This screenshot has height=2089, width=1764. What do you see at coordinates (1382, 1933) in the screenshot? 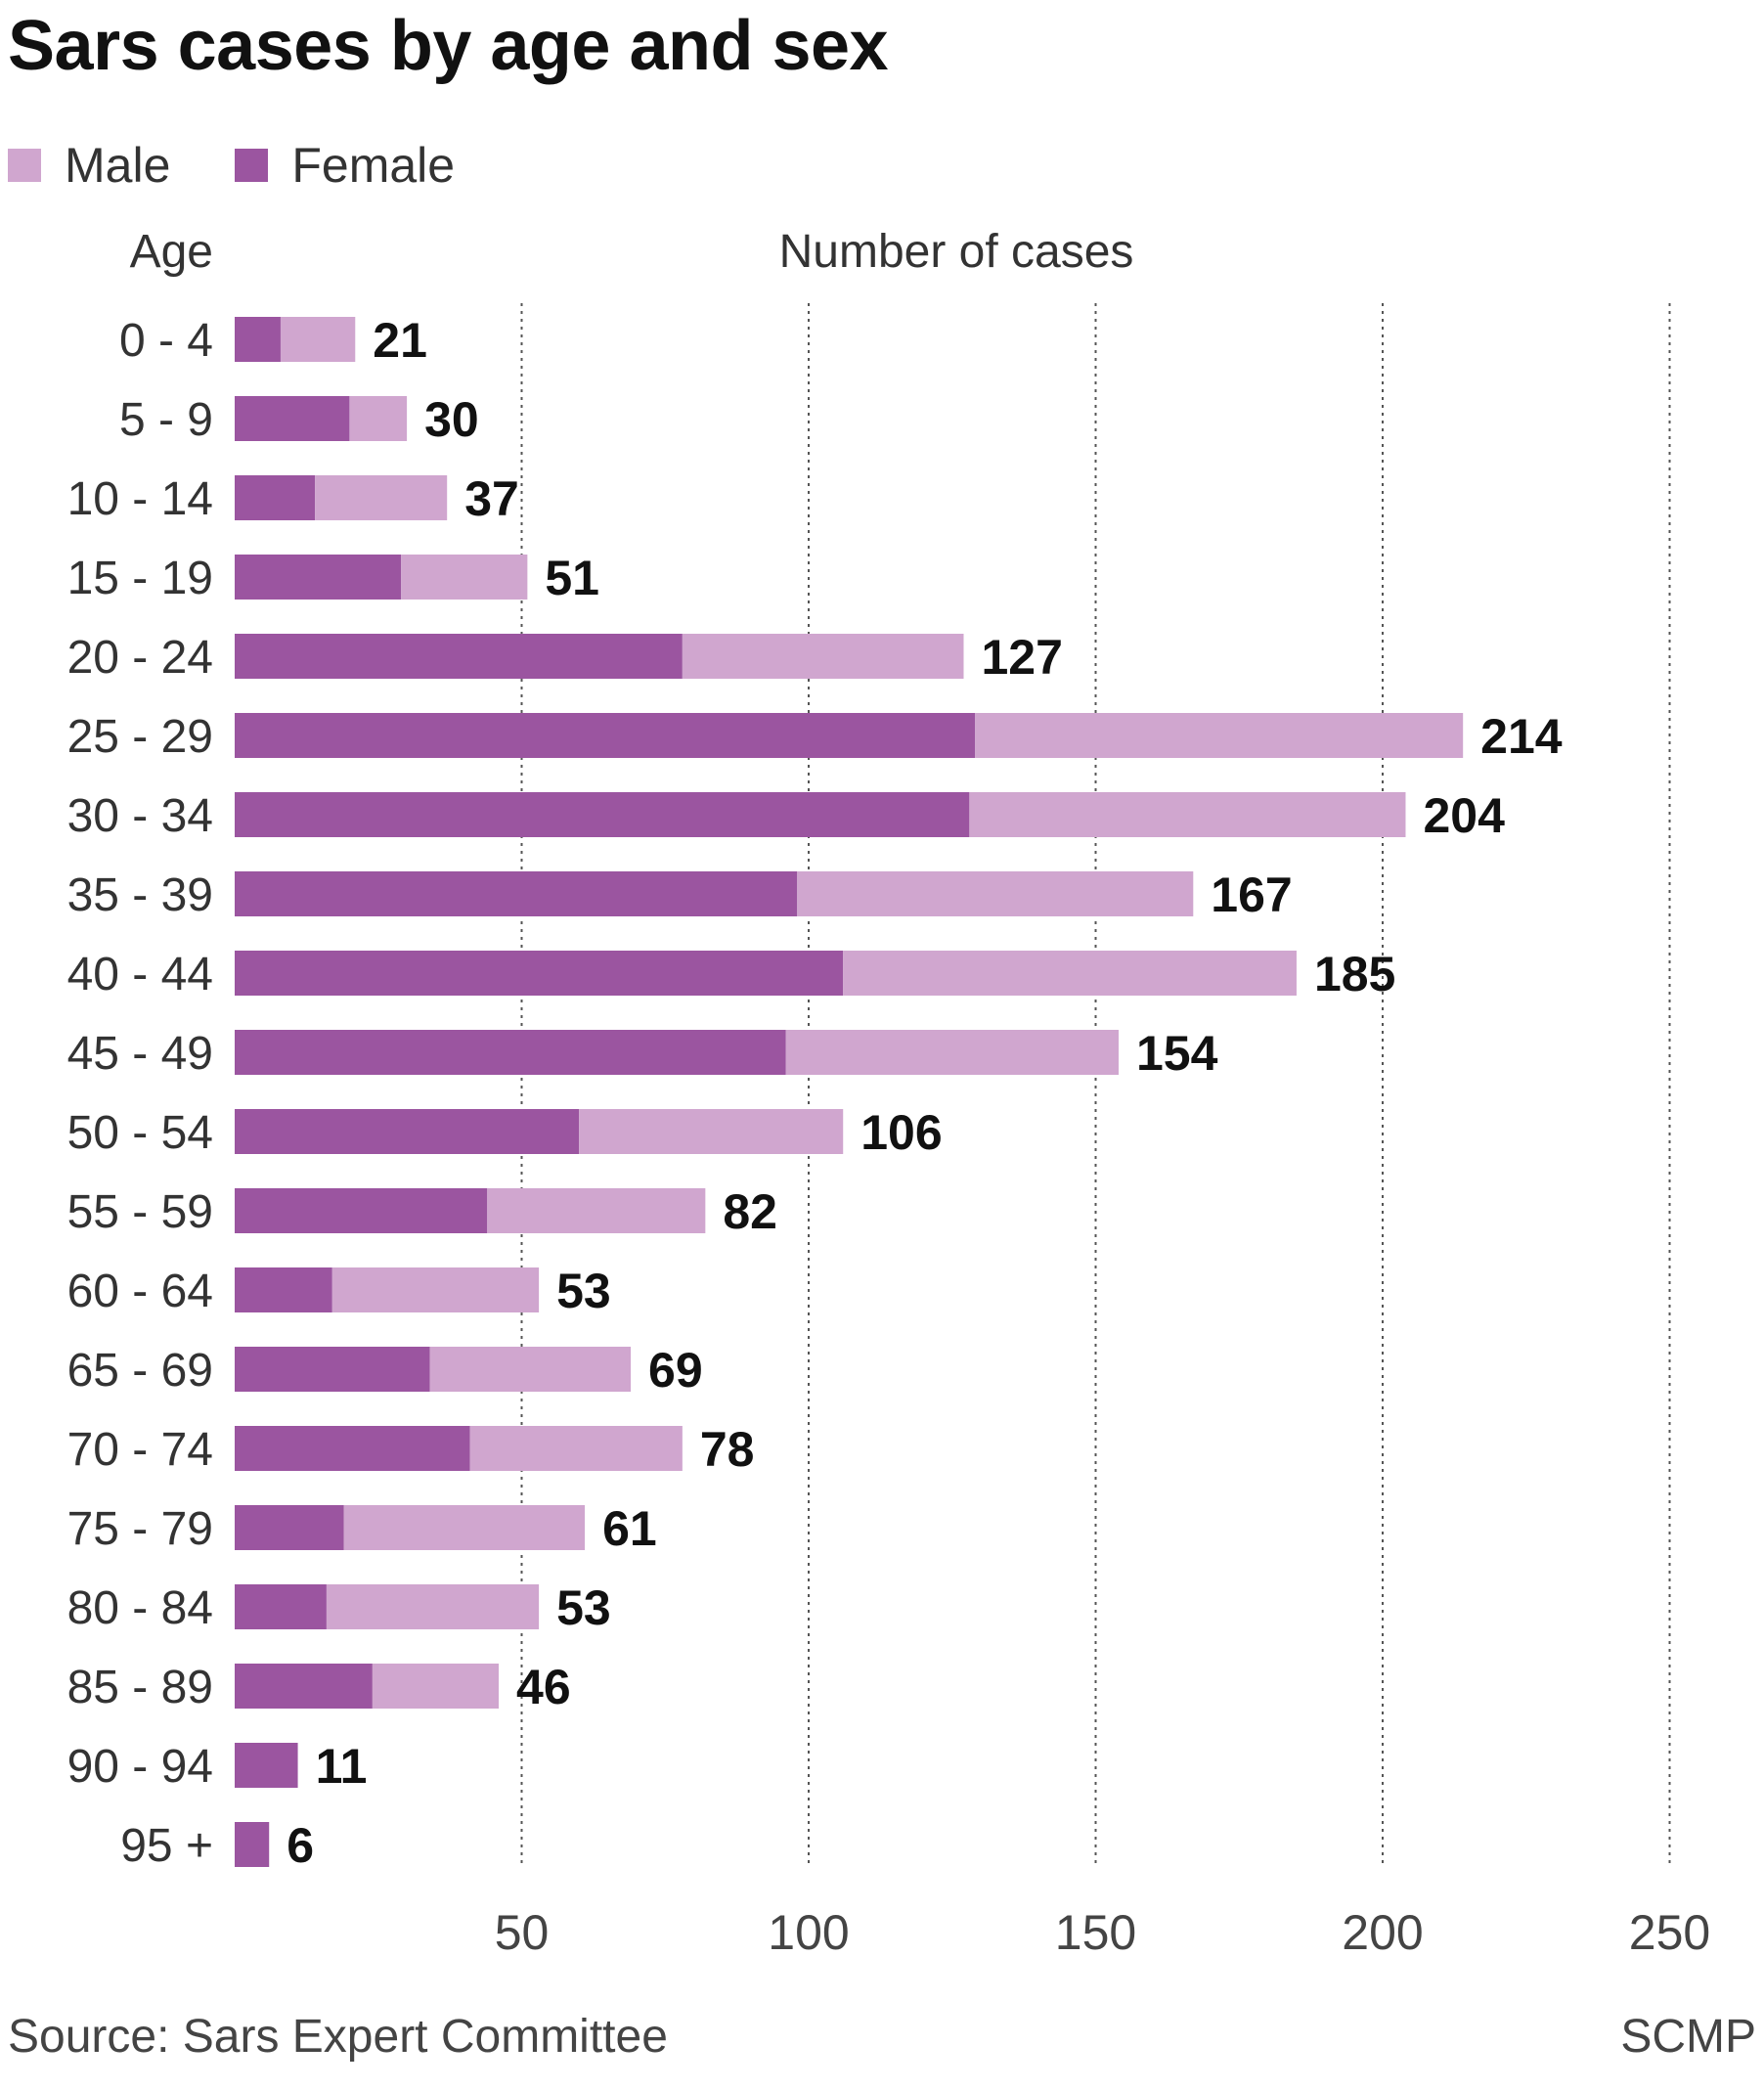
I see `x-tick-label: 200` at bounding box center [1382, 1933].